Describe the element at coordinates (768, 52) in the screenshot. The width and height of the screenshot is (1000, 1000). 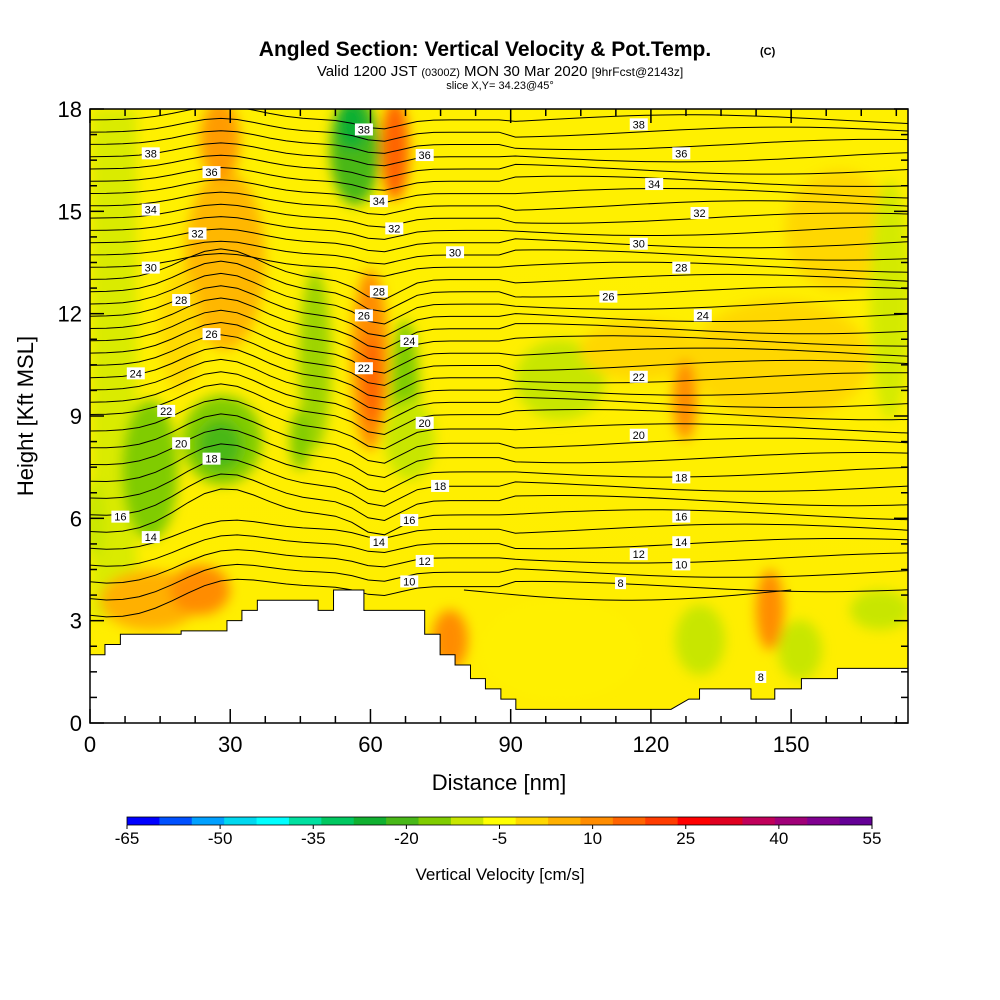
I see `chart-title-mark: (C)` at that location.